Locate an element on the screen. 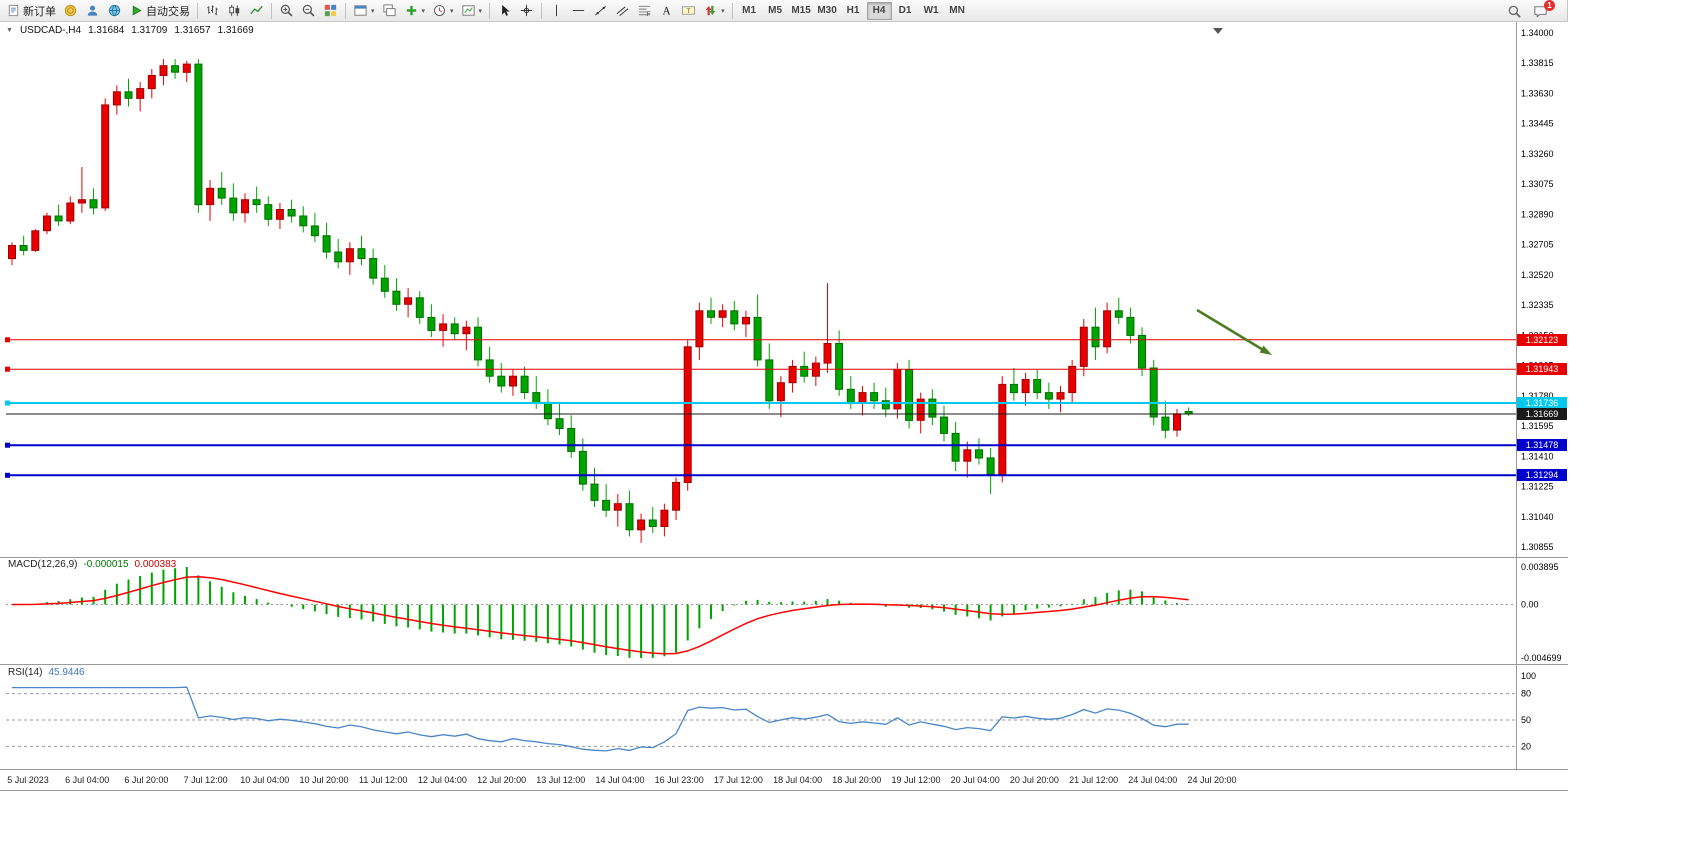 The image size is (1692, 849). svg-text: A is located at coordinates (667, 12).